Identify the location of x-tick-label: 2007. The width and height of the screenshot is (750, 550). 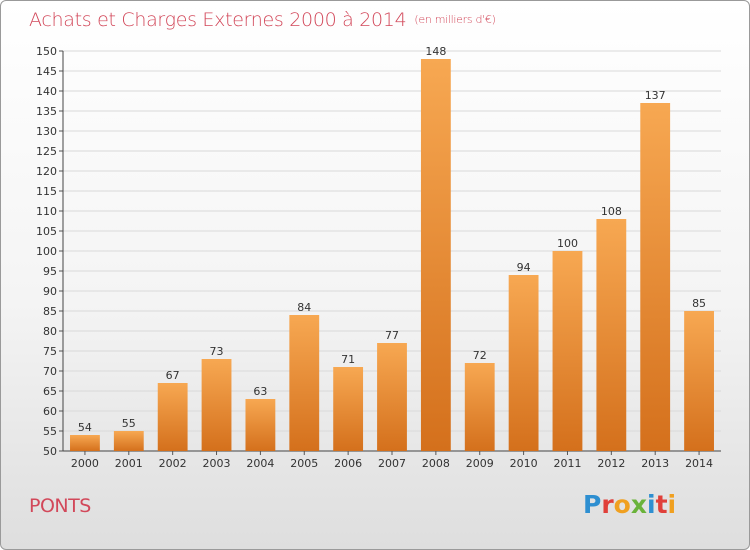
(392, 463).